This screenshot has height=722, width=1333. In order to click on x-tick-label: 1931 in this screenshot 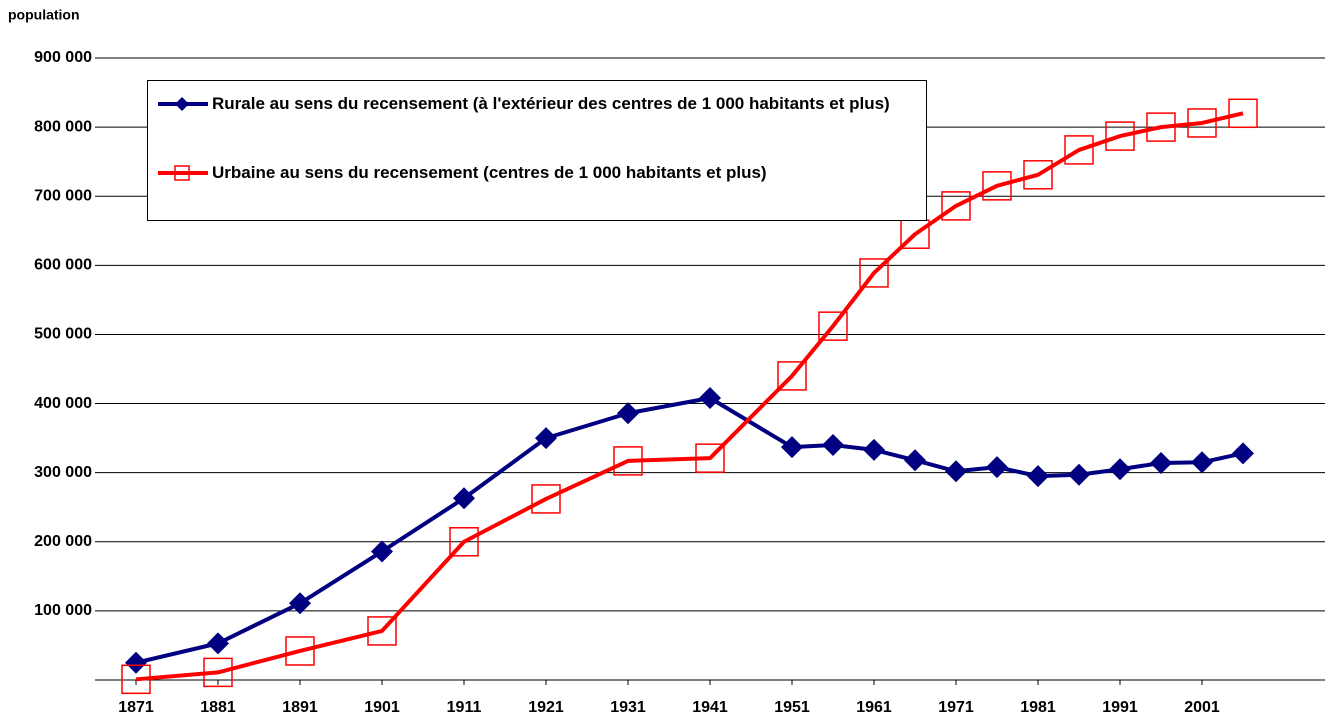, I will do `click(628, 707)`.